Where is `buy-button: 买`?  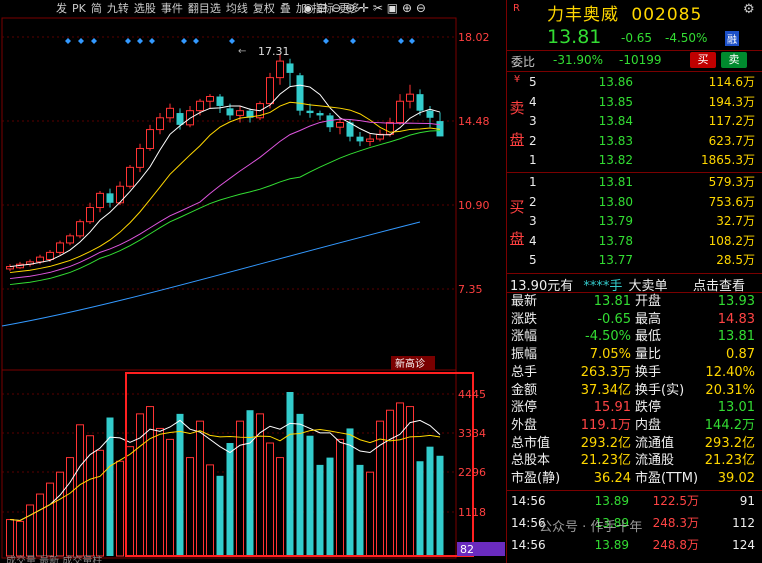 buy-button: 买 is located at coordinates (703, 60).